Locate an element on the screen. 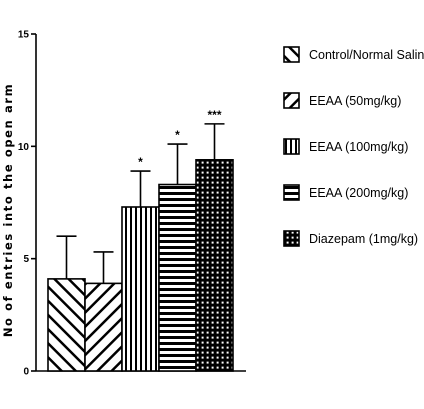 This screenshot has height=409, width=424. legend-label: Diazepam (1mg/kg) is located at coordinates (363, 239).